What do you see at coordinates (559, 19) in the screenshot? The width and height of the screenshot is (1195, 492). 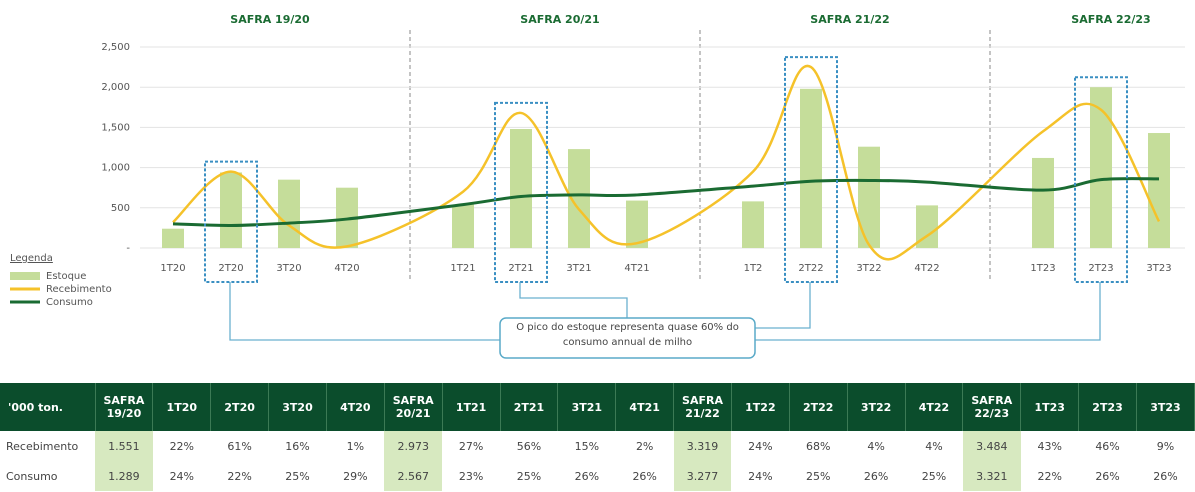 I see `group-label: SAFRA 20/21` at bounding box center [559, 19].